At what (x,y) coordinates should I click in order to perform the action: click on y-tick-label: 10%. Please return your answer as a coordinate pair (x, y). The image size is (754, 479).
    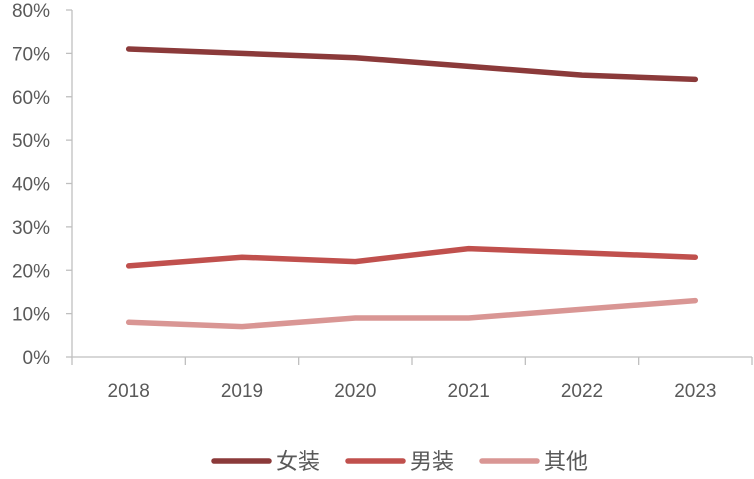
    Looking at the image, I should click on (31, 315).